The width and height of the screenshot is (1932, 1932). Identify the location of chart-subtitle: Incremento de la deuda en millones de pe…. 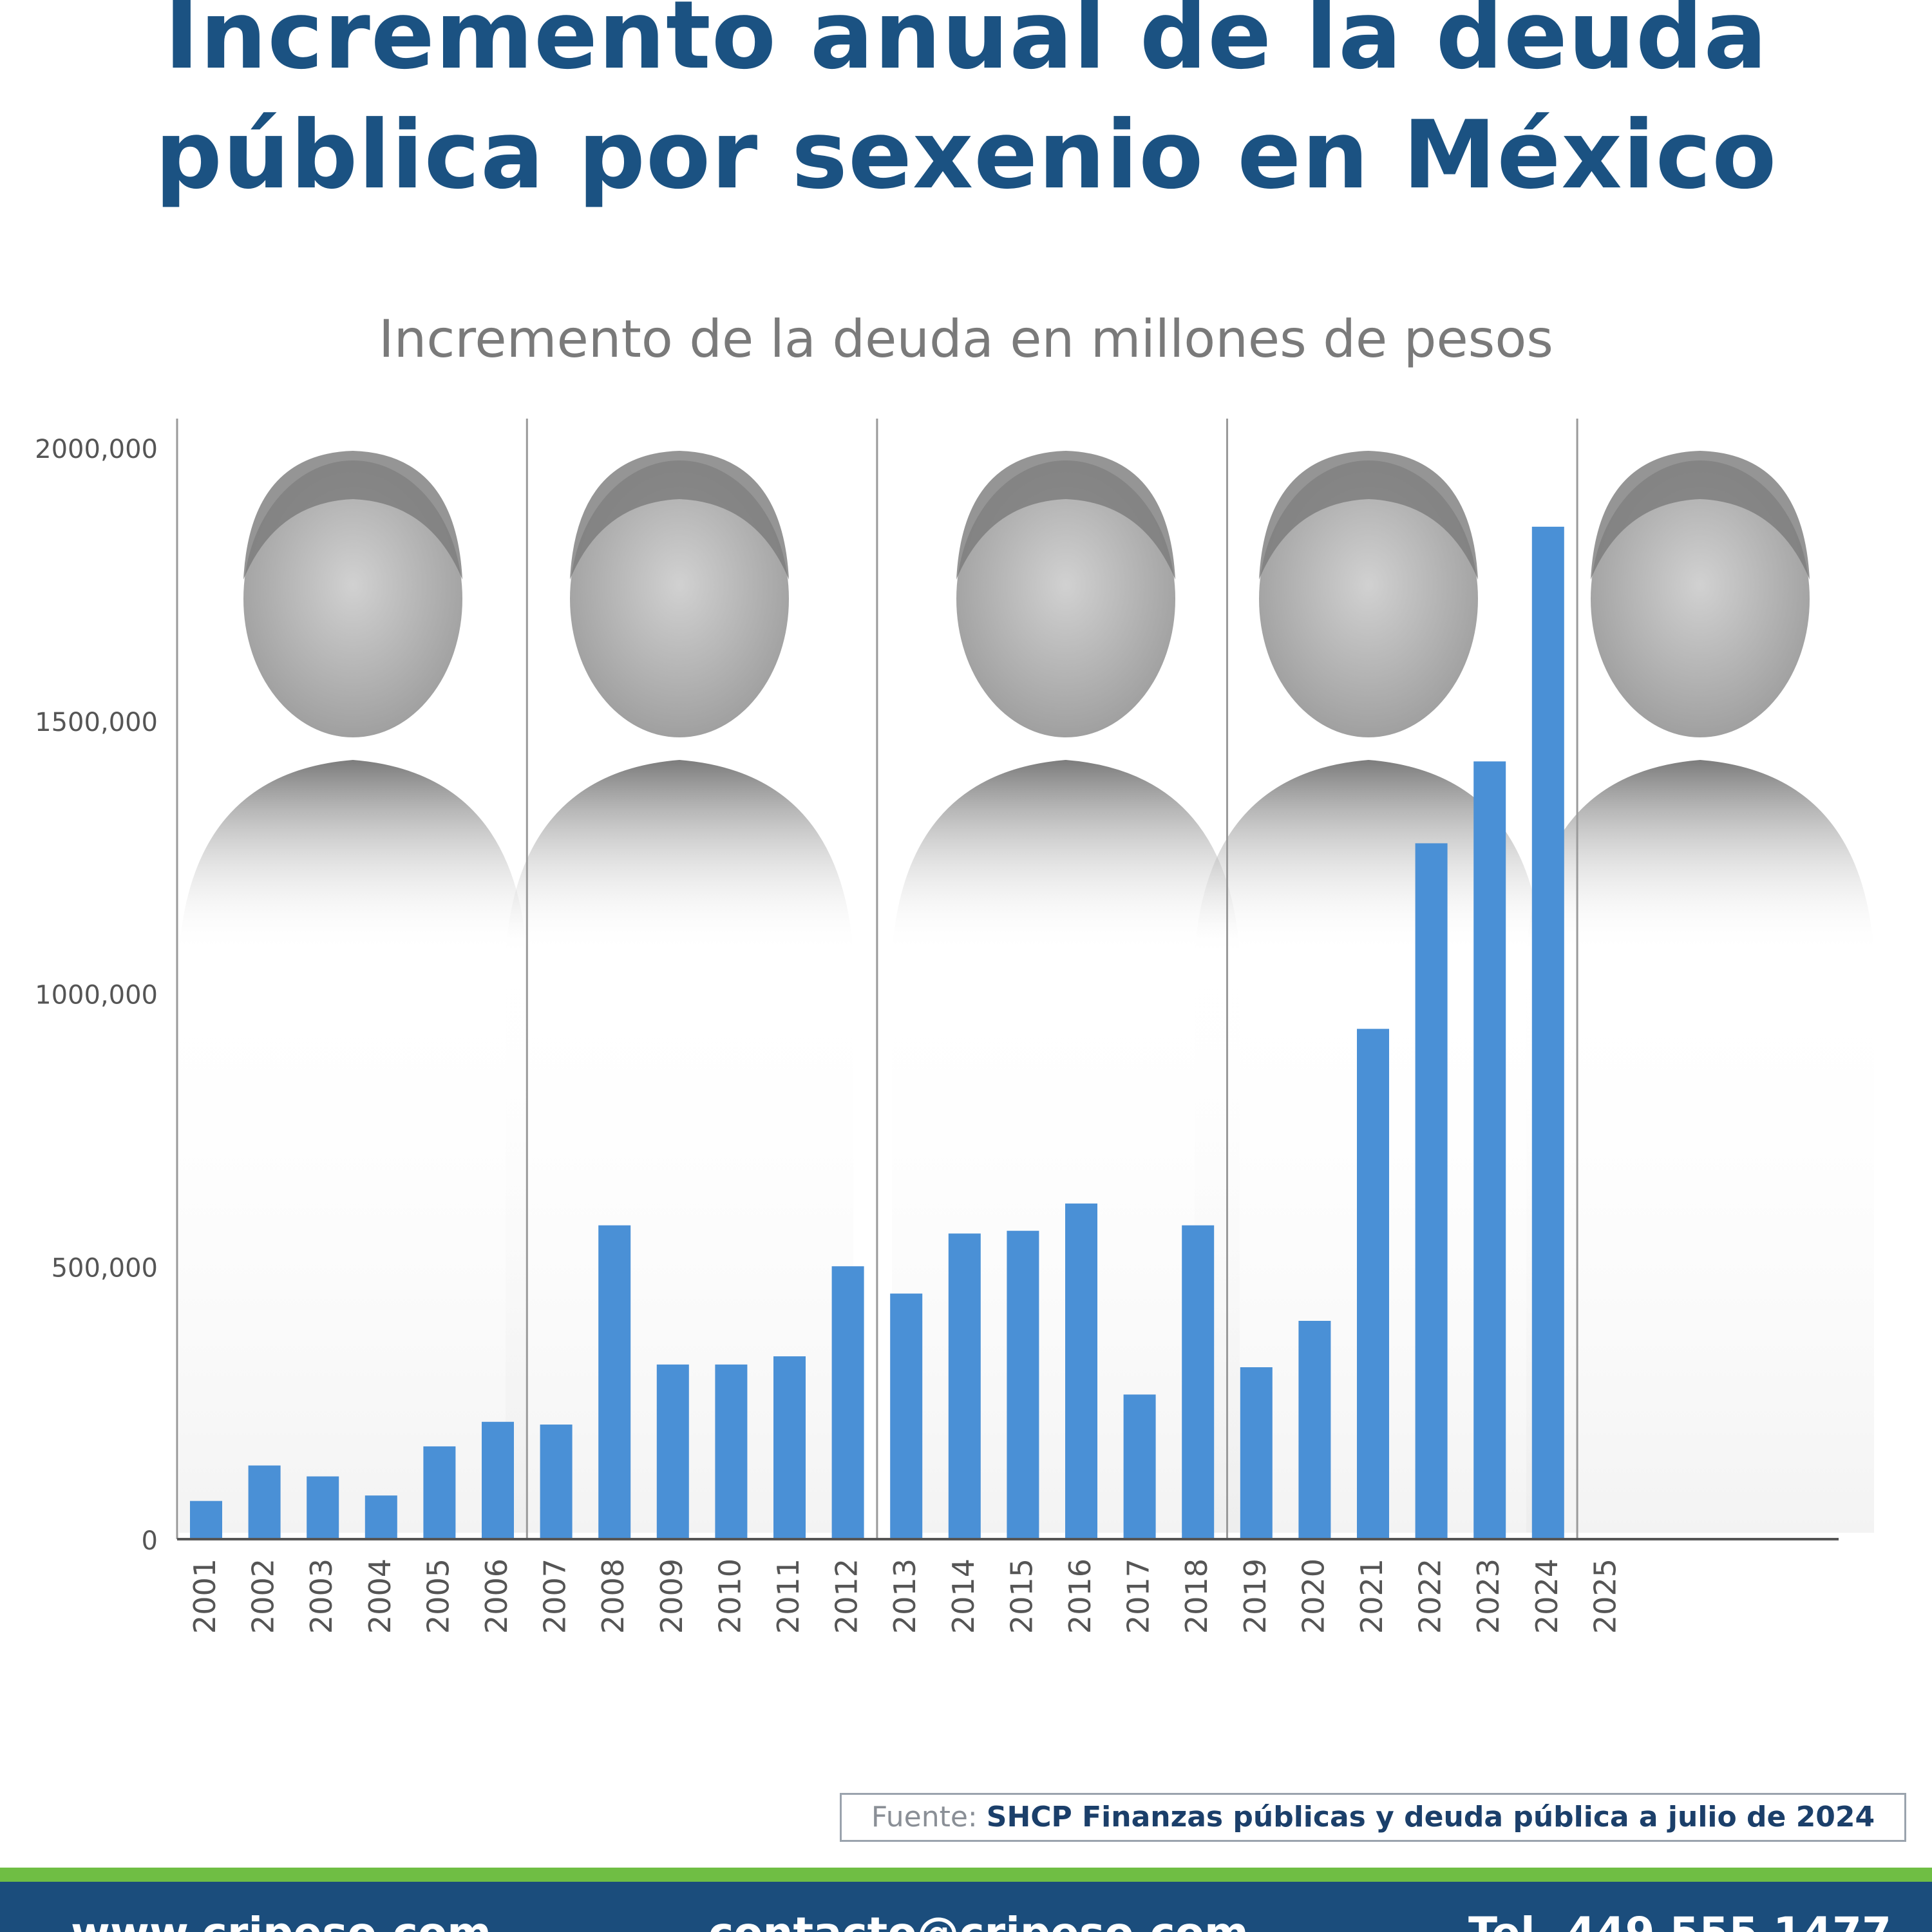
(966, 339).